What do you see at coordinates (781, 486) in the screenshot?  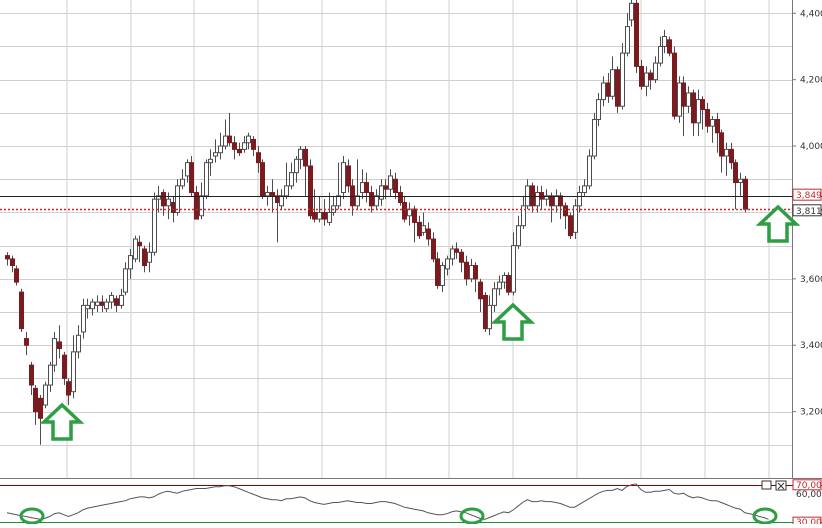 I see `window-icon-cross-b` at bounding box center [781, 486].